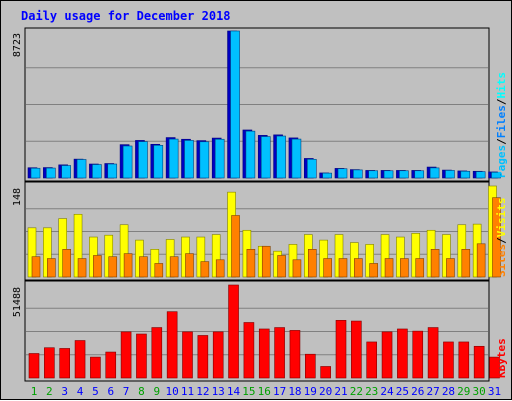  I want to click on chart-title: Daily usage for December 2018, so click(126, 16).